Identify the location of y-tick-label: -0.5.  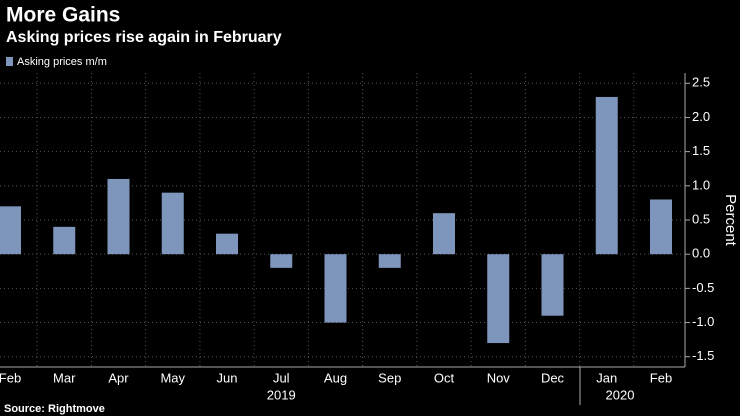
(703, 287).